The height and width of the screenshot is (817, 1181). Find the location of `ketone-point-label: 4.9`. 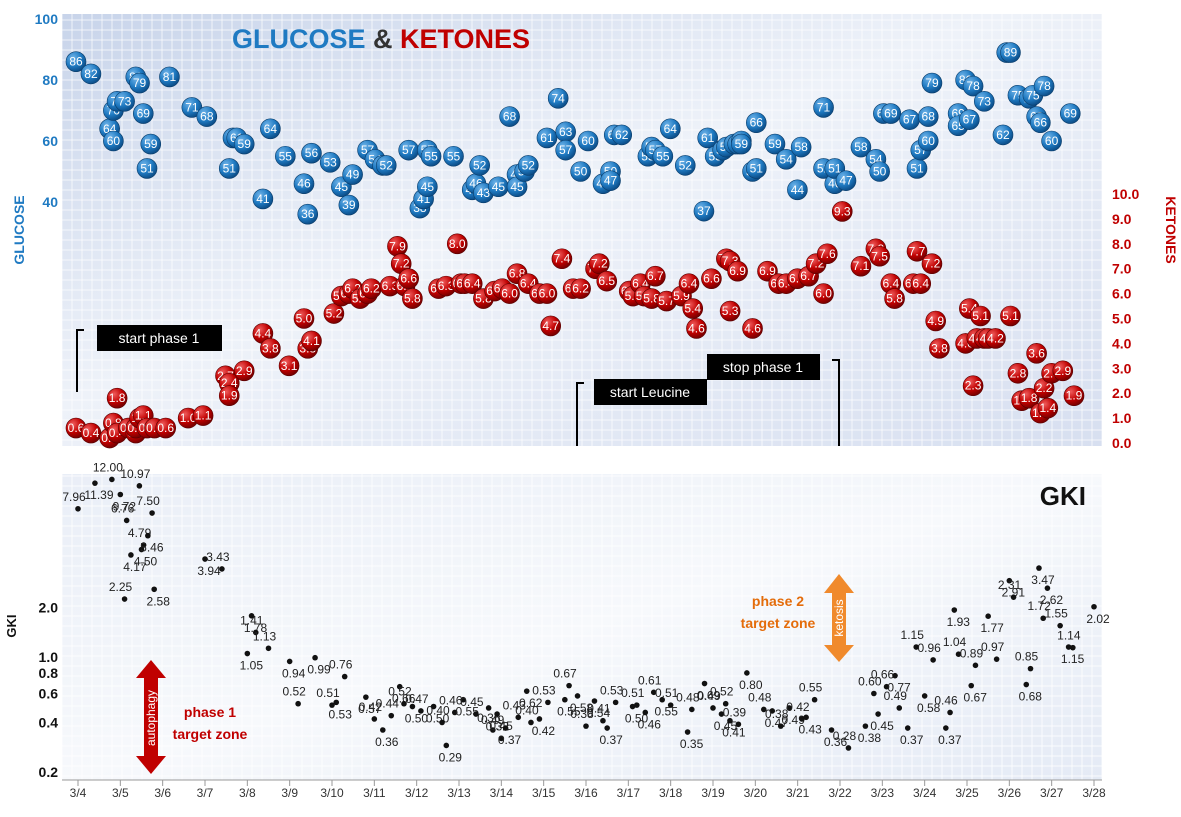

ketone-point-label: 4.9 is located at coordinates (935, 321).